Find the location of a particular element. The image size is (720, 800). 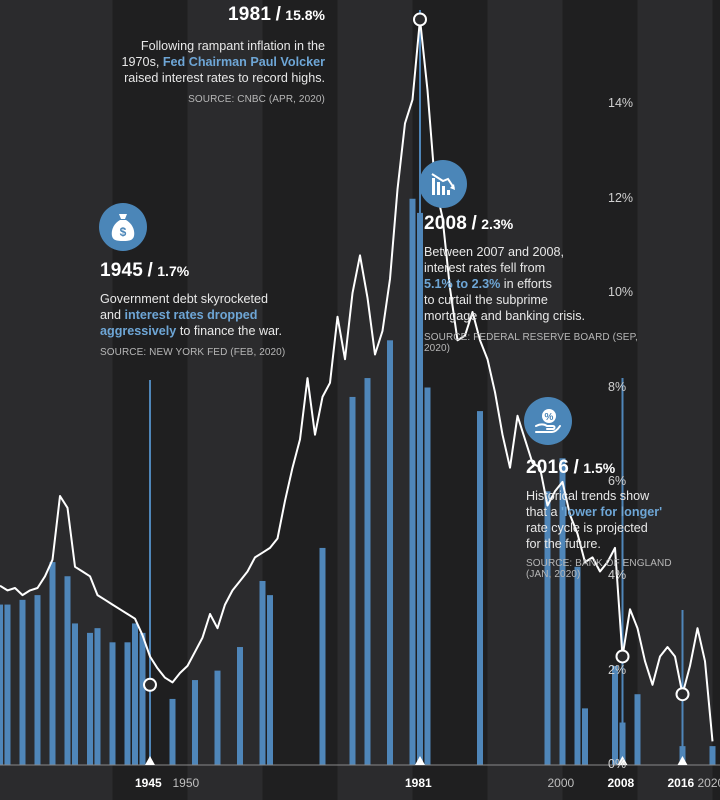

desc-text: that a is located at coordinates (544, 512).